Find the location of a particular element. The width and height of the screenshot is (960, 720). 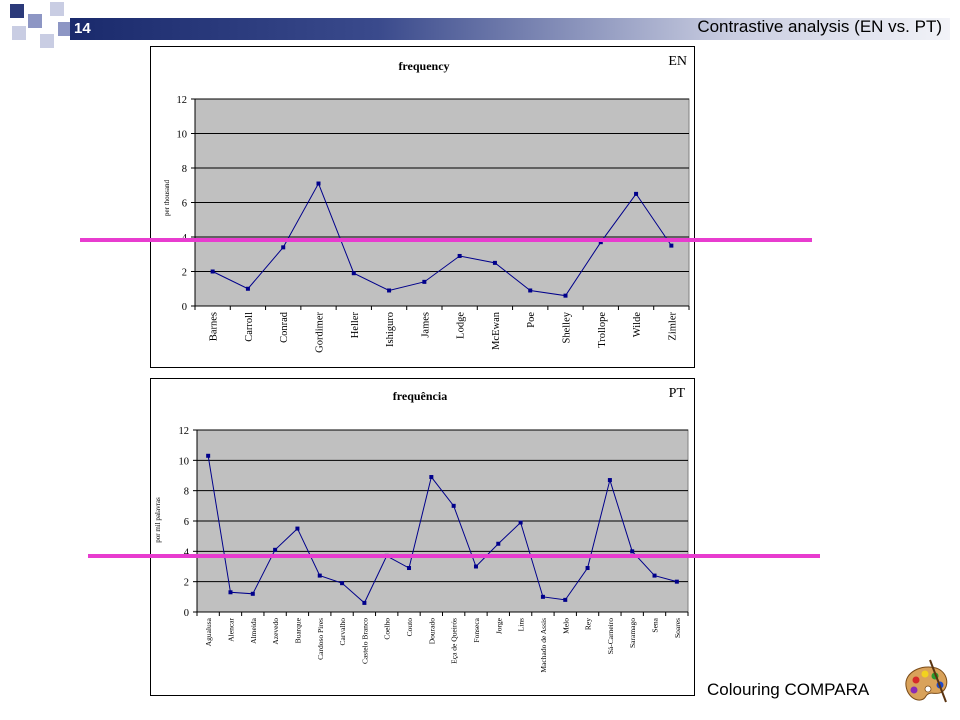

x-tick-label: Zimler is located at coordinates (672, 326).